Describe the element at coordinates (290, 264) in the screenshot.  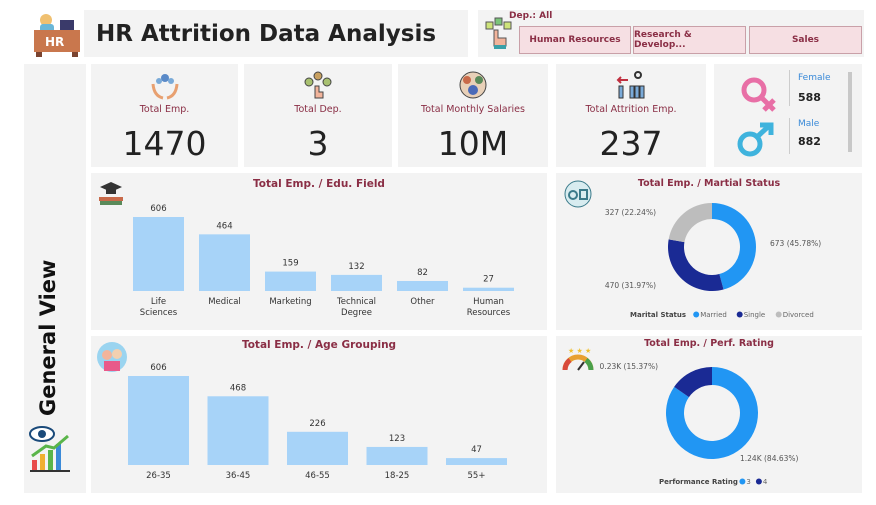
I see `data-label: 159` at that location.